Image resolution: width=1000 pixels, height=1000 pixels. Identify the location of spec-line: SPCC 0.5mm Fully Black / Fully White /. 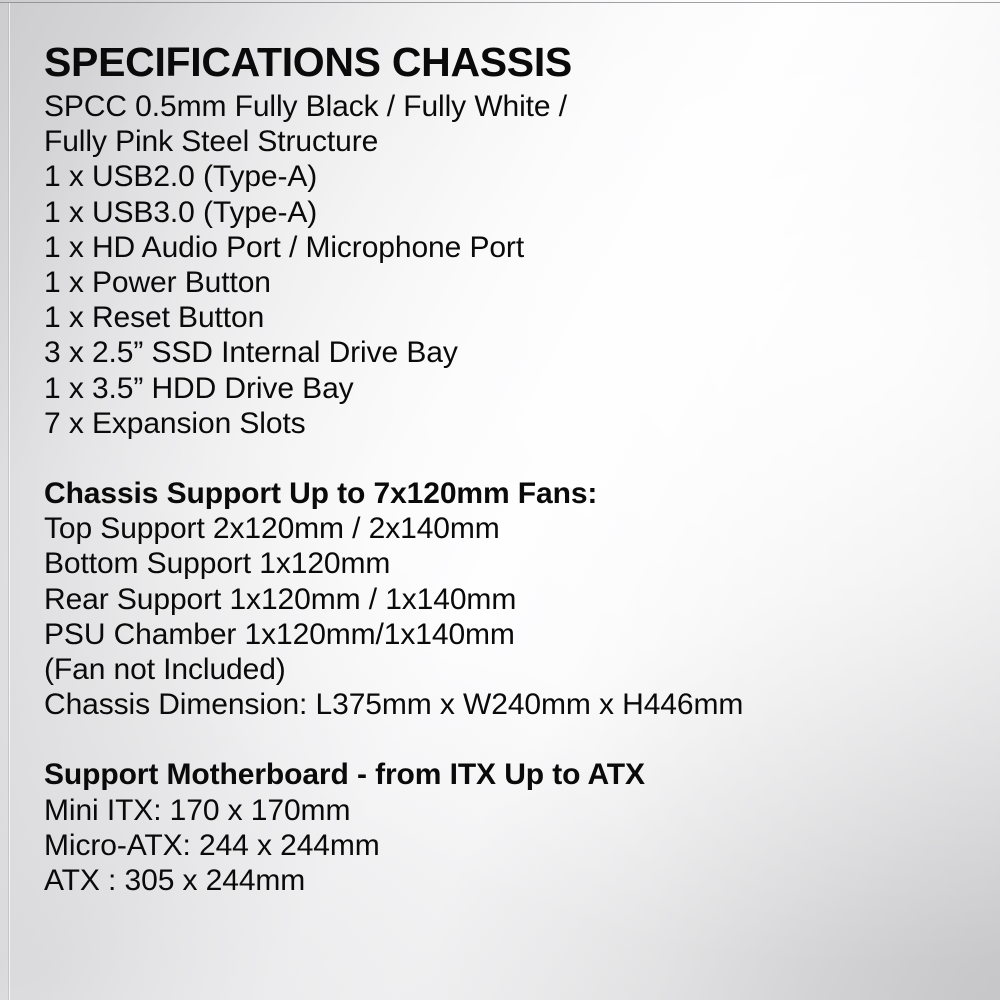
(305, 106).